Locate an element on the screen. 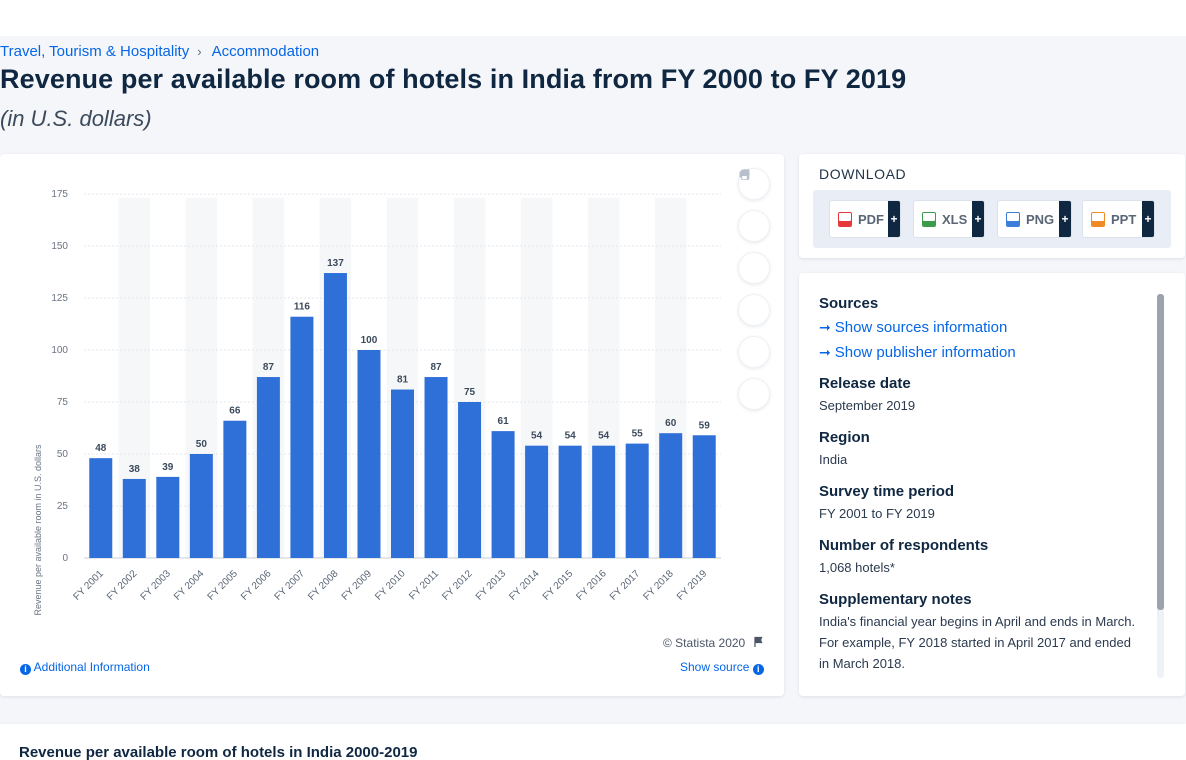 This screenshot has width=1186, height=760. y-tick-label: 0 is located at coordinates (65, 558).